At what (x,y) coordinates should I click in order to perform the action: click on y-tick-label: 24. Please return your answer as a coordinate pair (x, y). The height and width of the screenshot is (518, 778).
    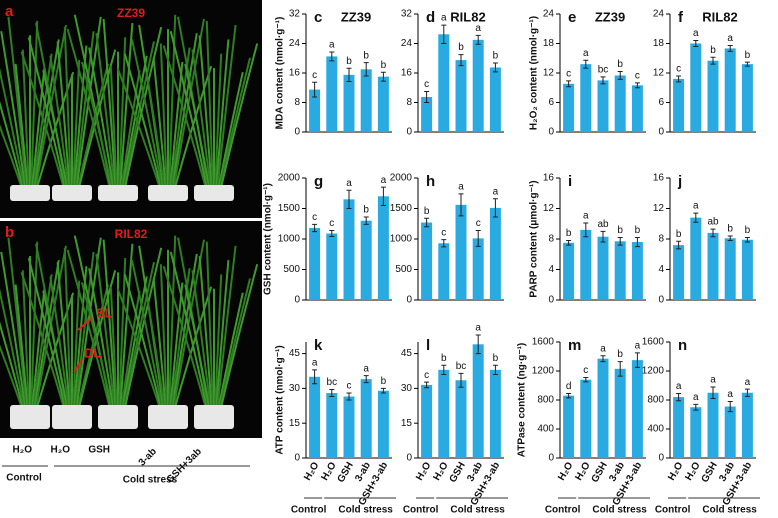
    Looking at the image, I should click on (295, 43).